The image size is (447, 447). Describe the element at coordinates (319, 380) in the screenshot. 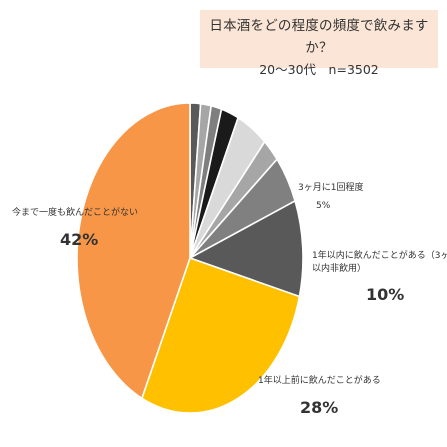

I see `slice-label-9: 1年以上前に飲んだことがある` at that location.